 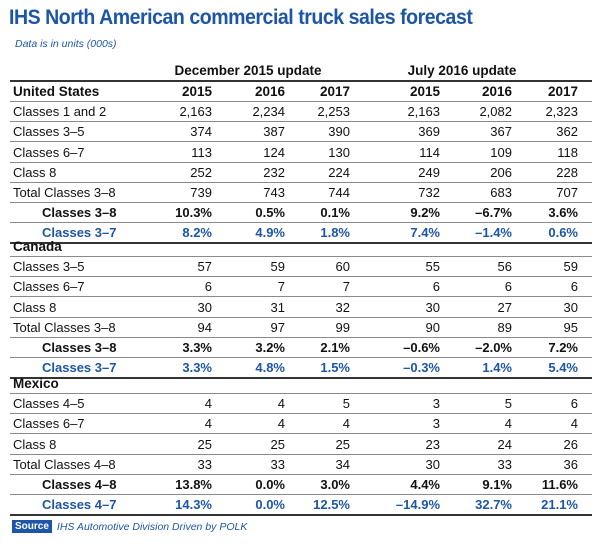 I want to click on table-row: Classes 3–7 8.2% 4.9% 1.8% 7.4% –1.4% 0.6%, so click(x=300, y=233).